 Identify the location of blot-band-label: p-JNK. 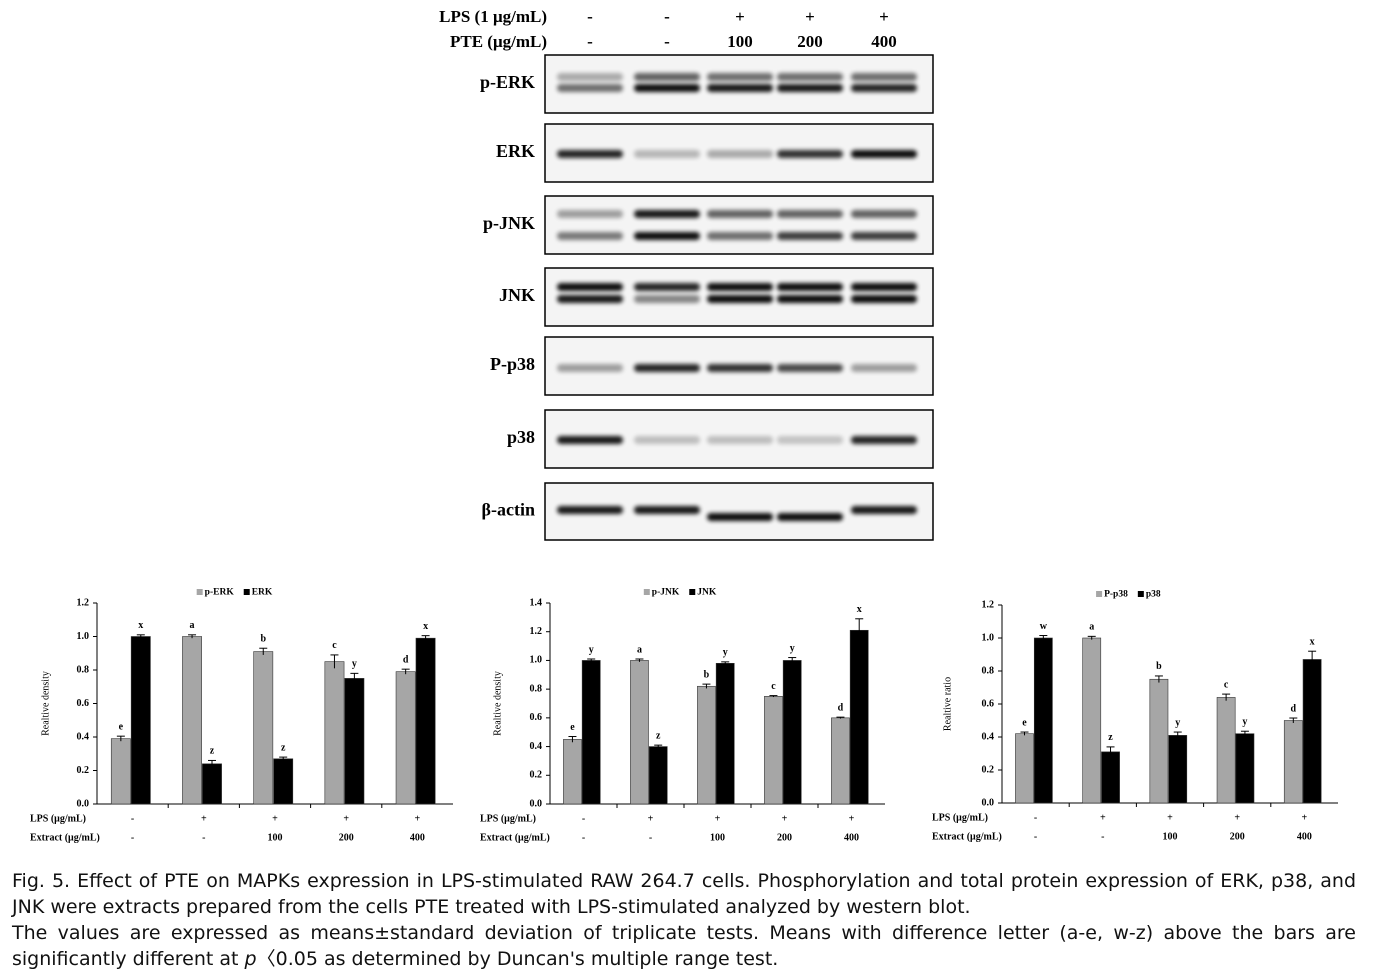
(509, 223).